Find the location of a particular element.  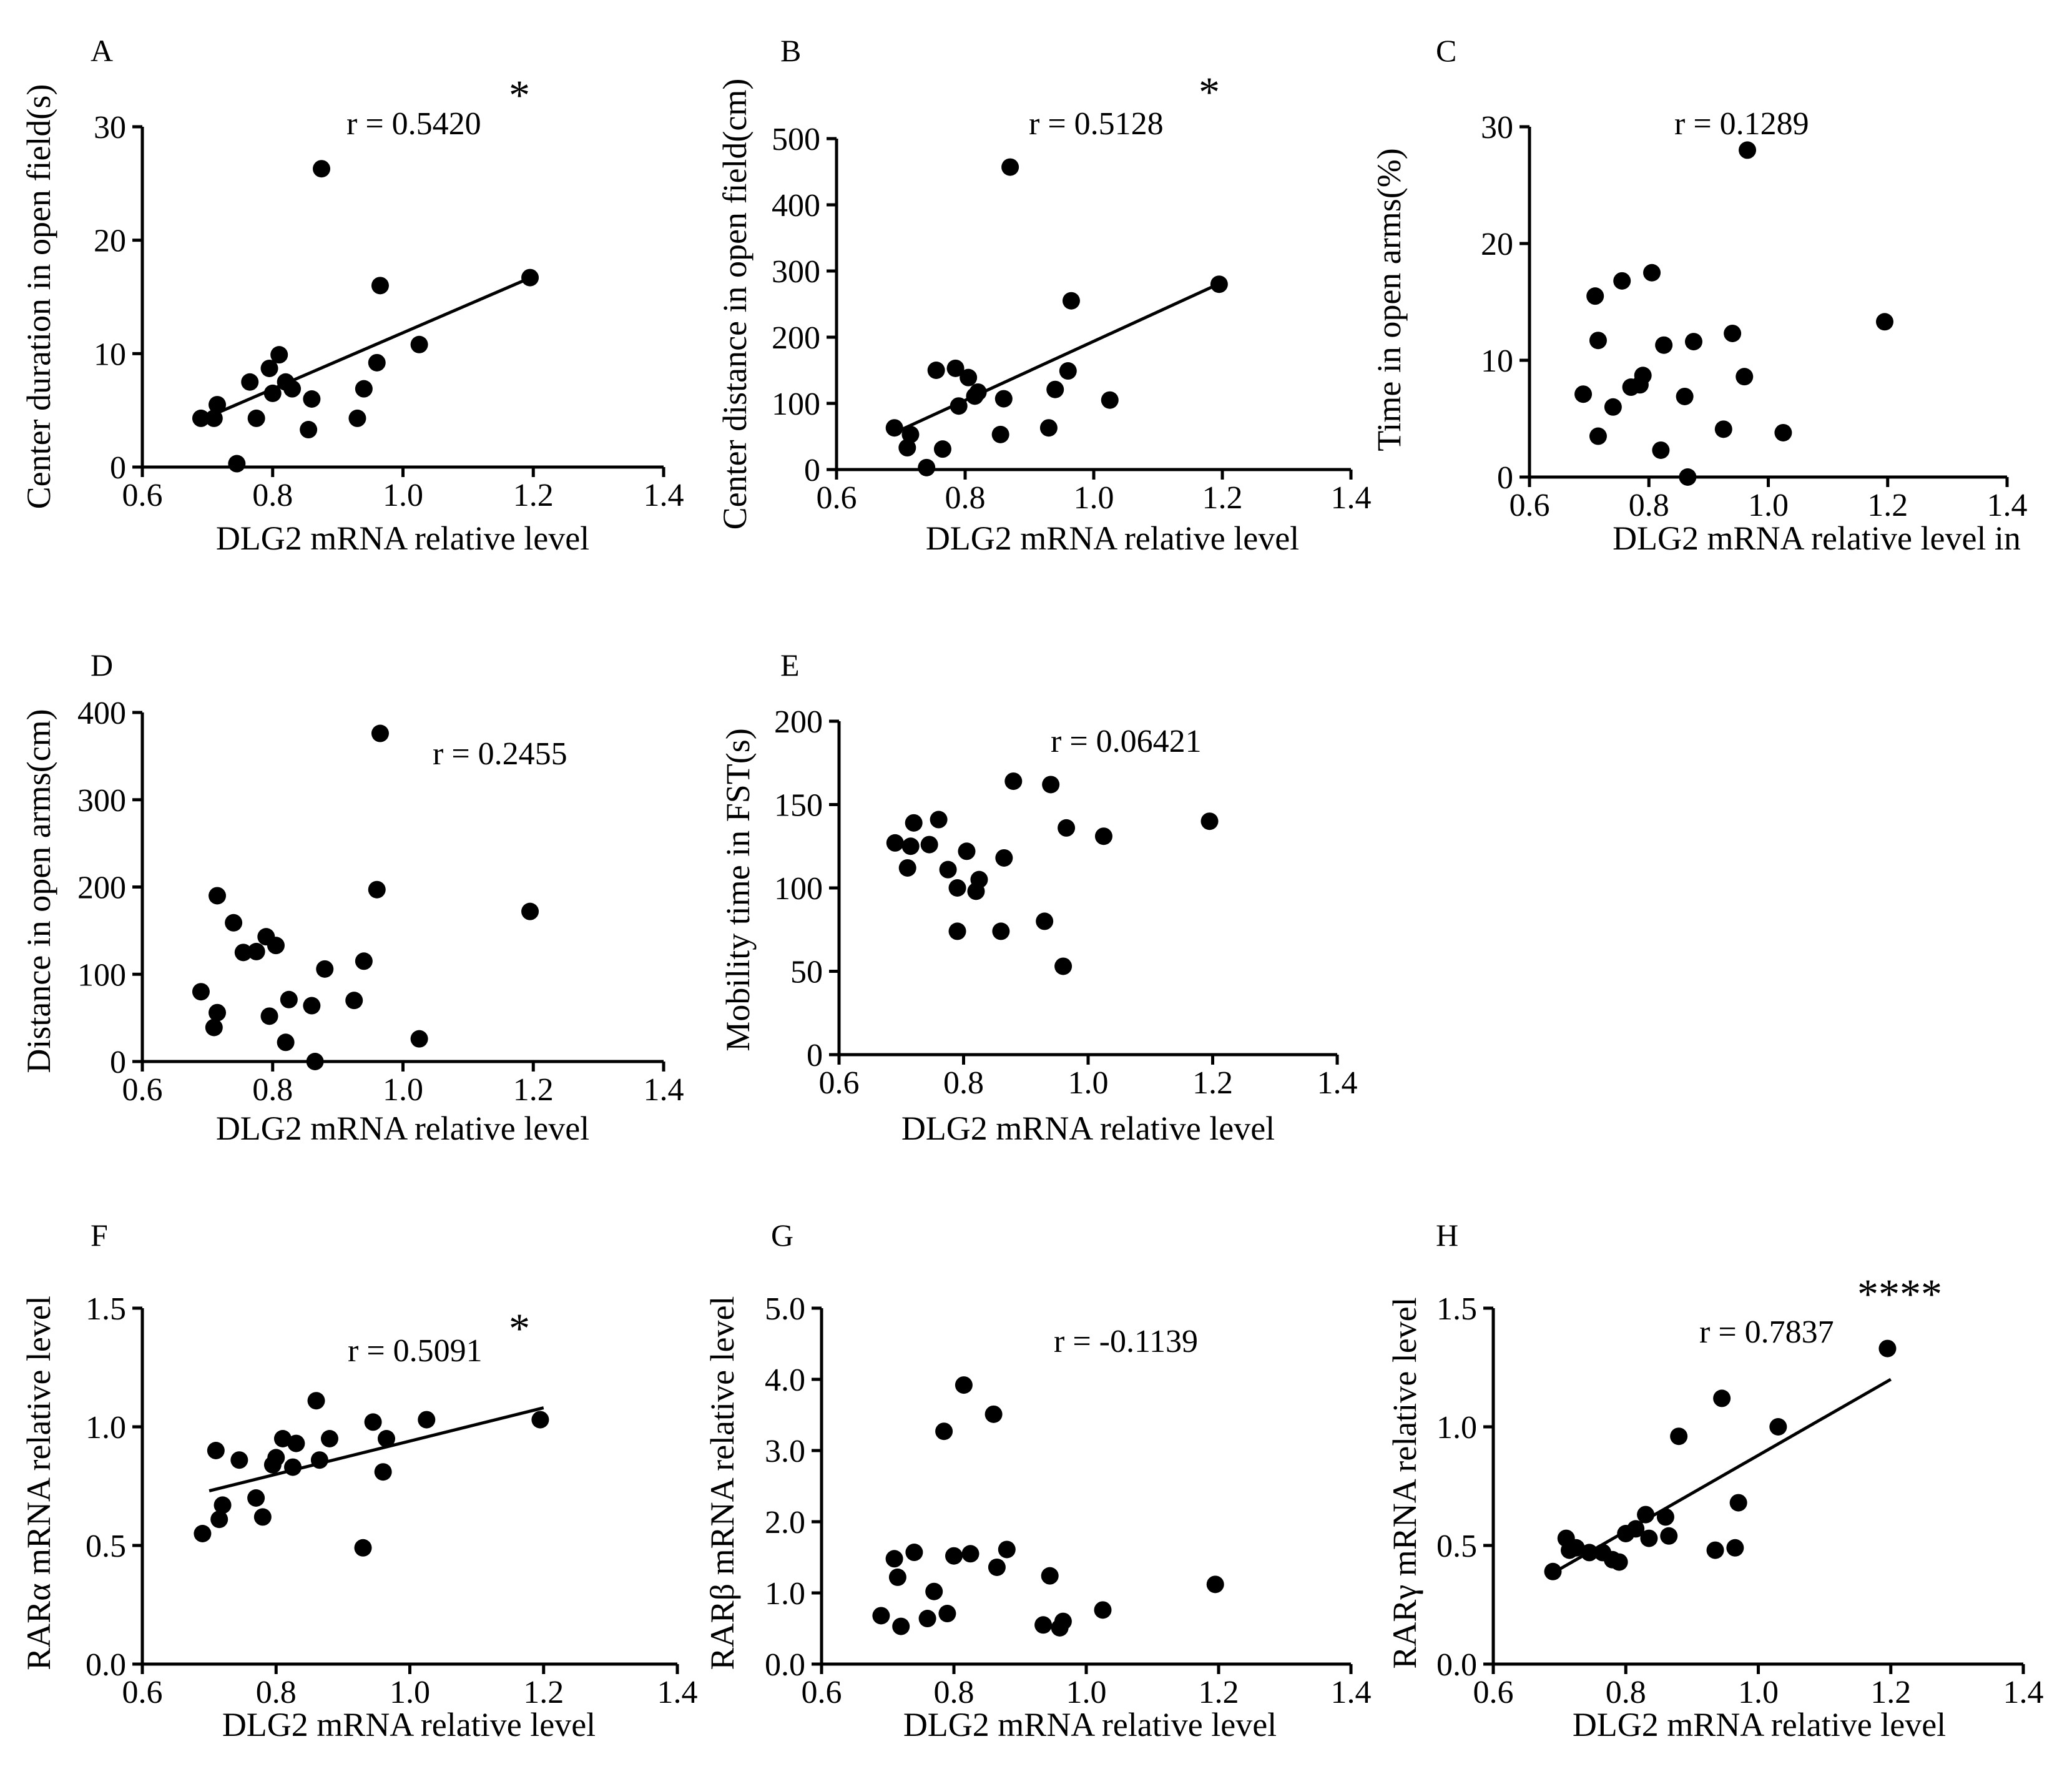

panel-letter: F is located at coordinates (99, 1235).